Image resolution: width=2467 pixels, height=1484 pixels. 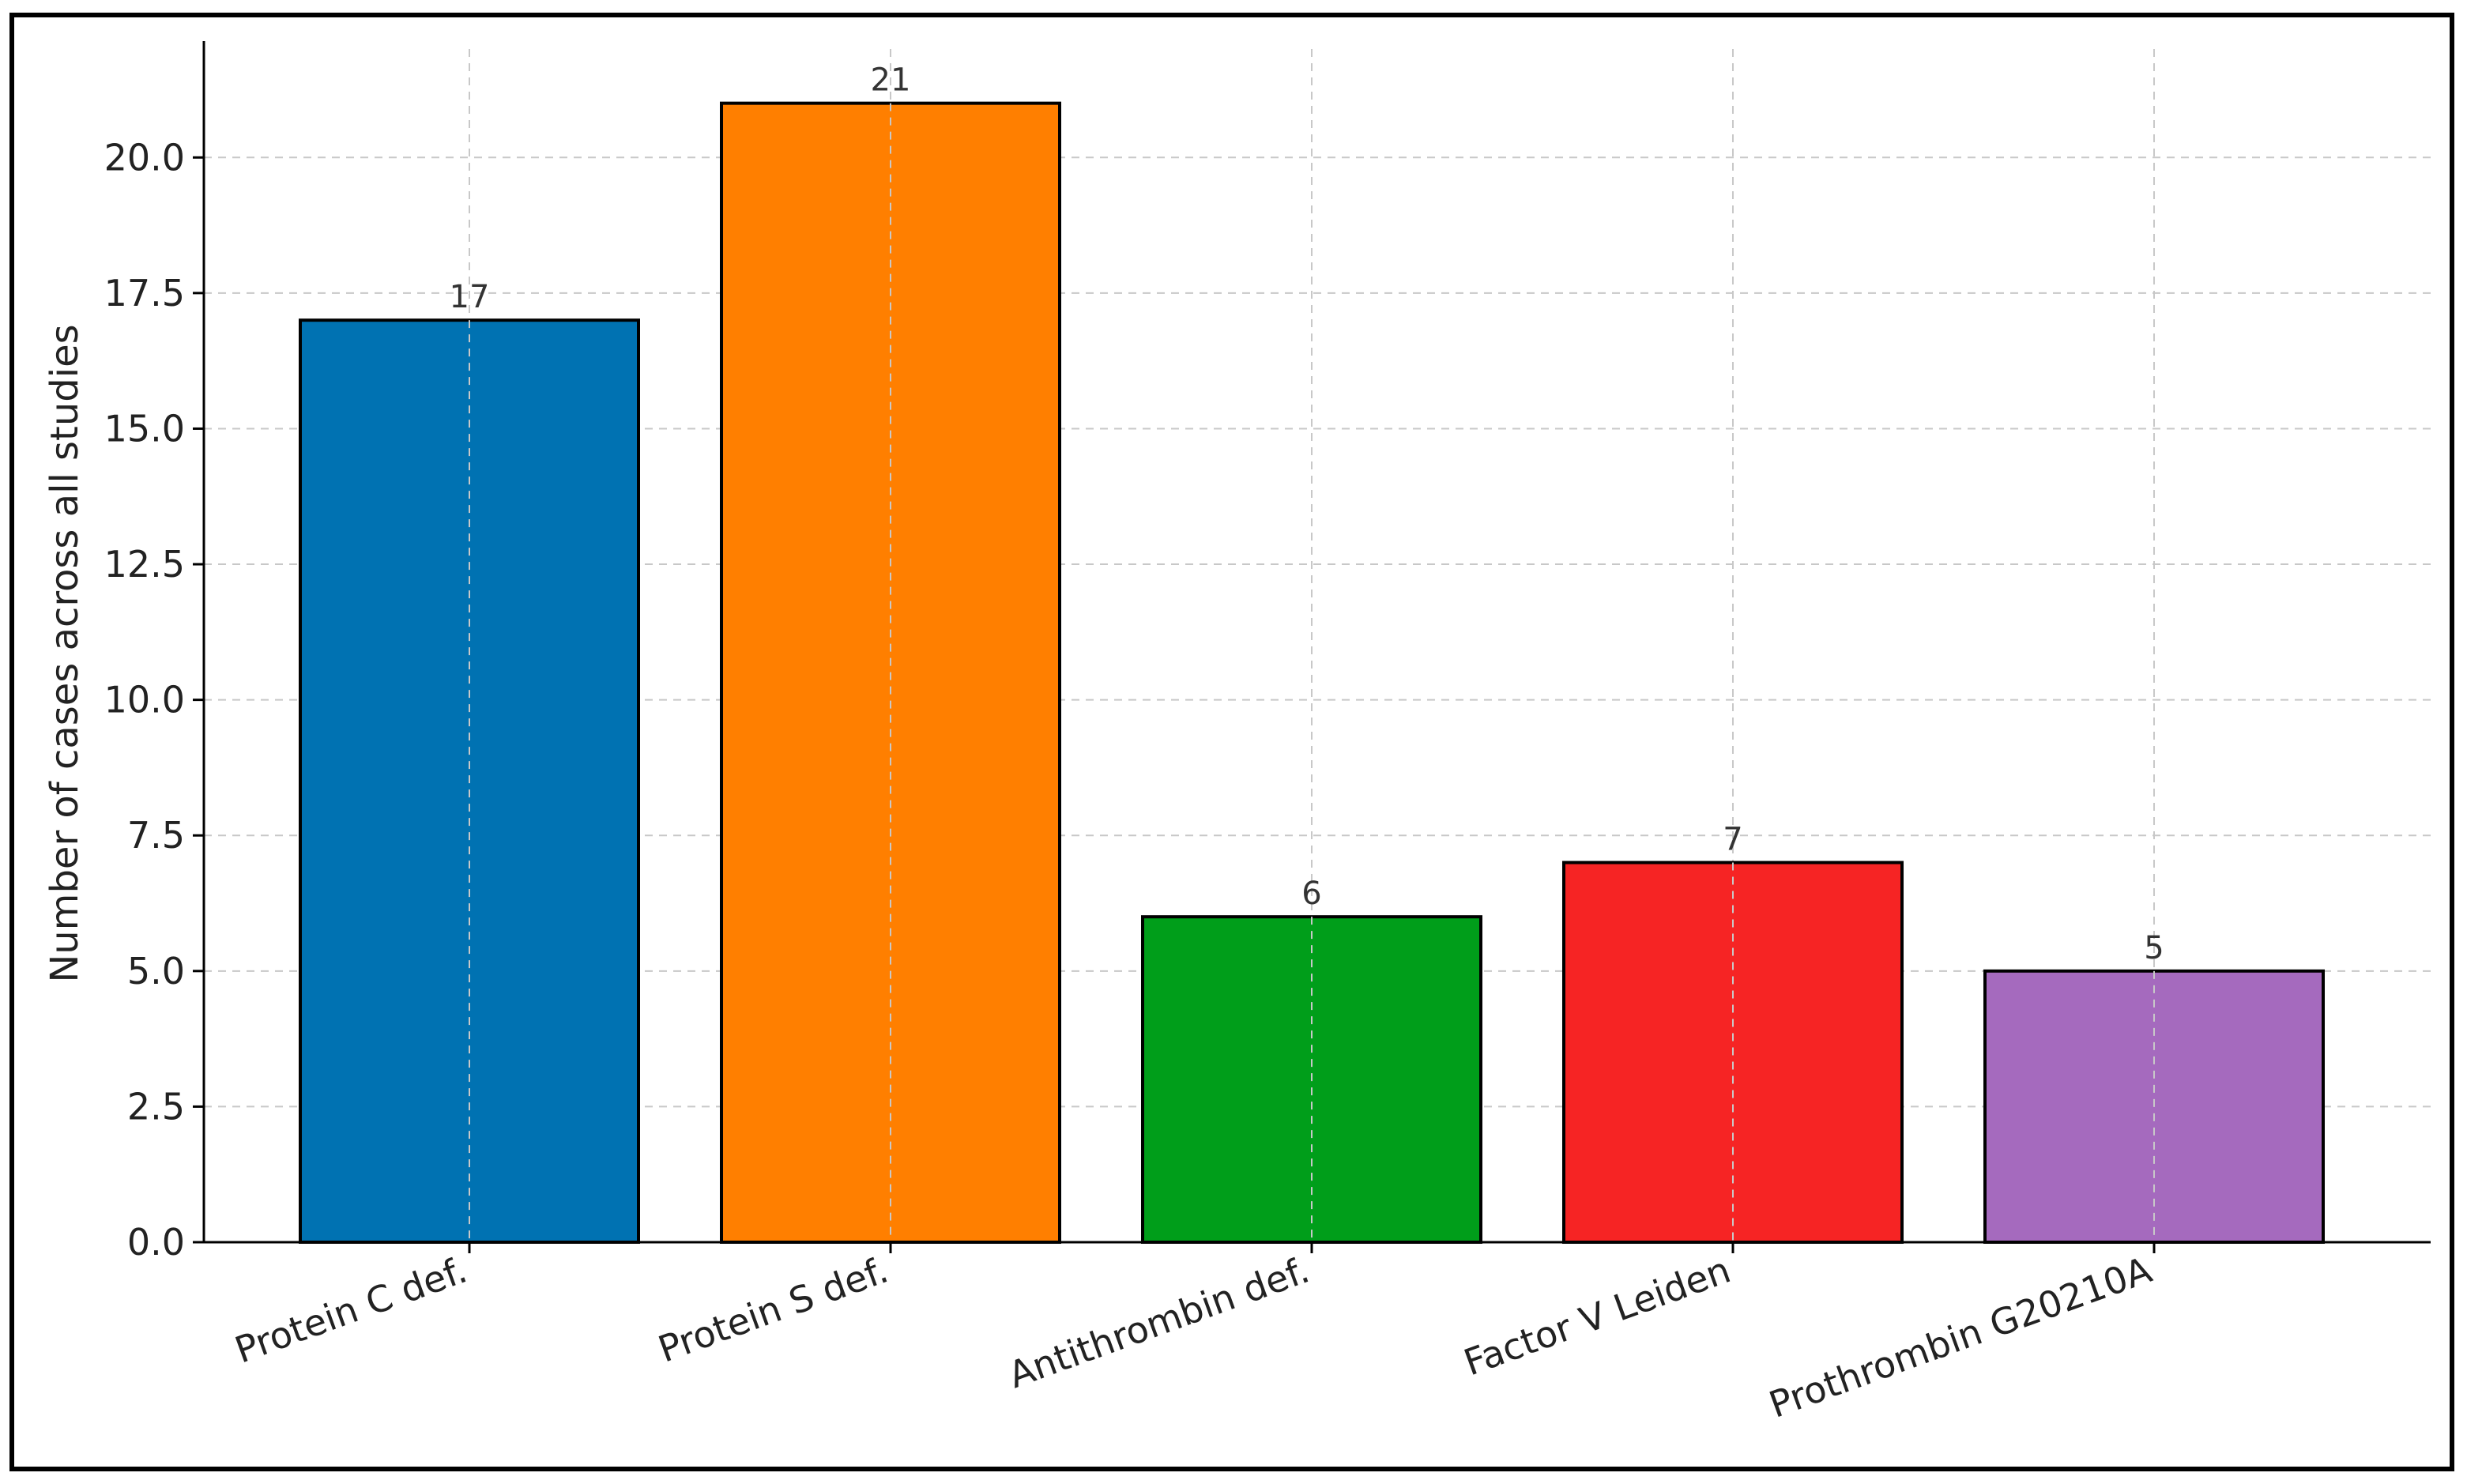 What do you see at coordinates (470, 297) in the screenshot?
I see `data-label: 17` at bounding box center [470, 297].